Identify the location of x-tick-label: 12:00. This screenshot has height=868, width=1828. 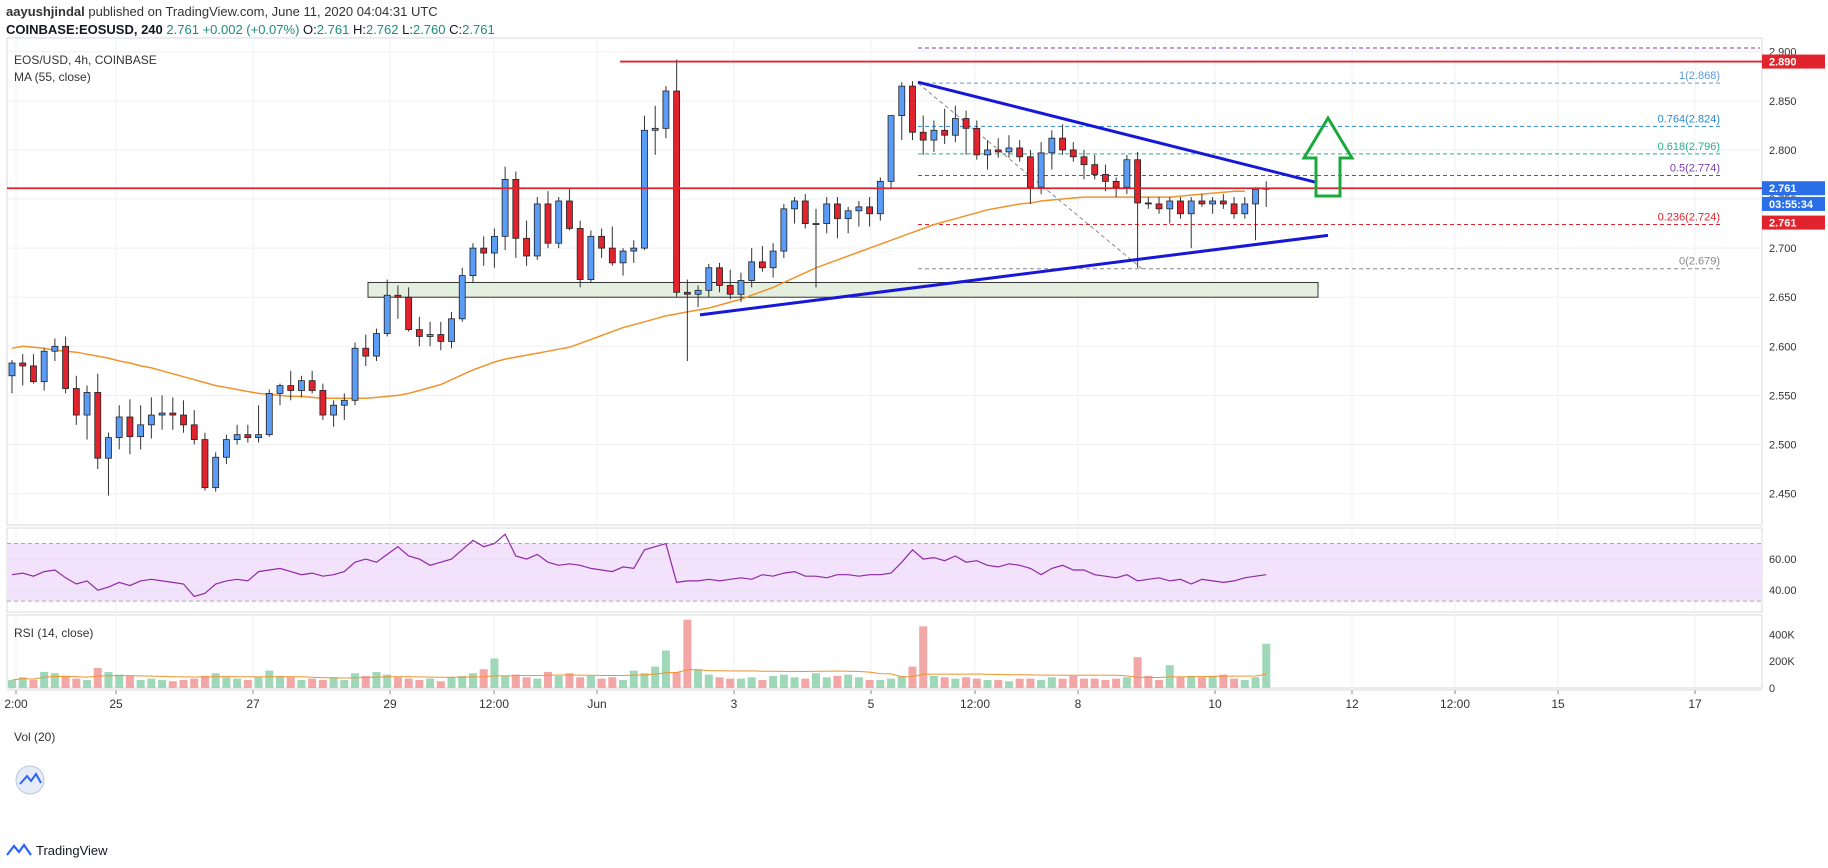
(494, 704).